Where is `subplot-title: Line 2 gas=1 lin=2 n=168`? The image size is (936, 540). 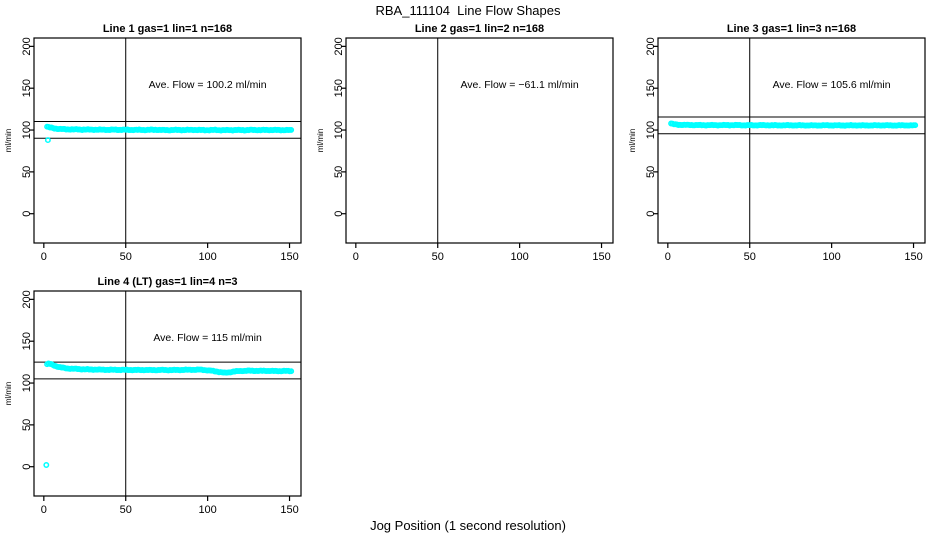
subplot-title: Line 2 gas=1 lin=2 n=168 is located at coordinates (479, 29).